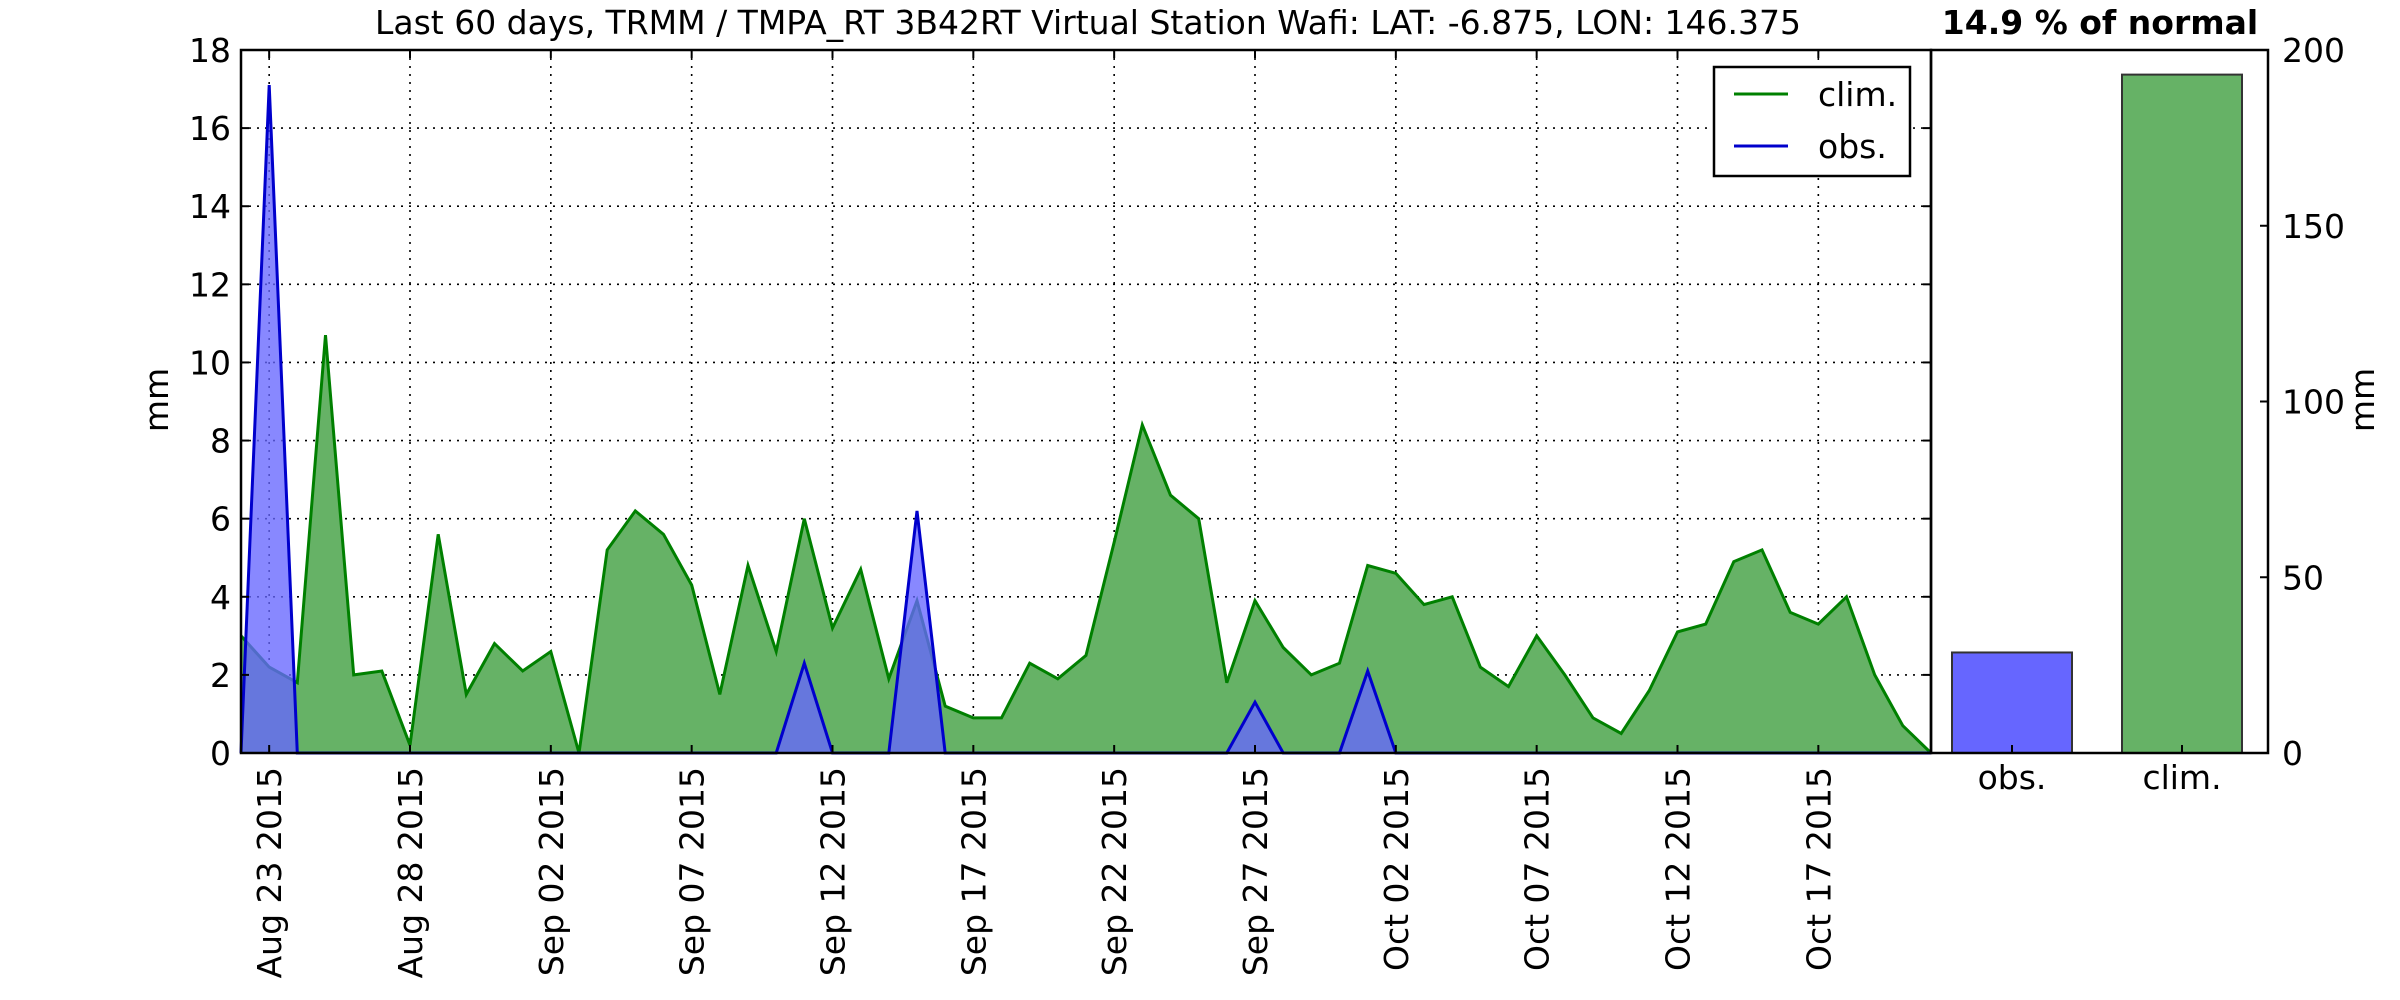  I want to click on legend-label-obs: obs., so click(1852, 146).